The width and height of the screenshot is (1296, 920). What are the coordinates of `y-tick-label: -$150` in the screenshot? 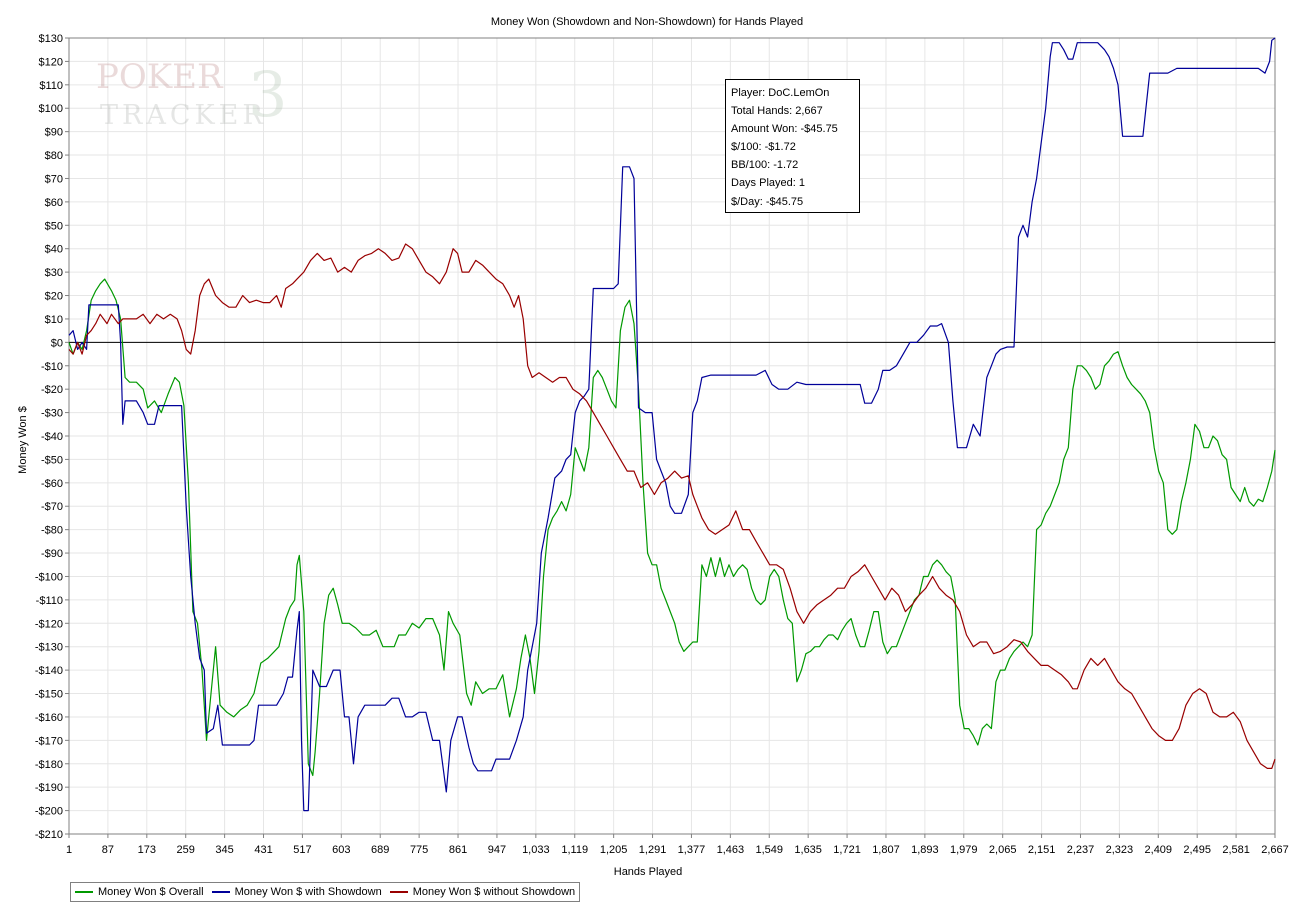 It's located at (49, 695).